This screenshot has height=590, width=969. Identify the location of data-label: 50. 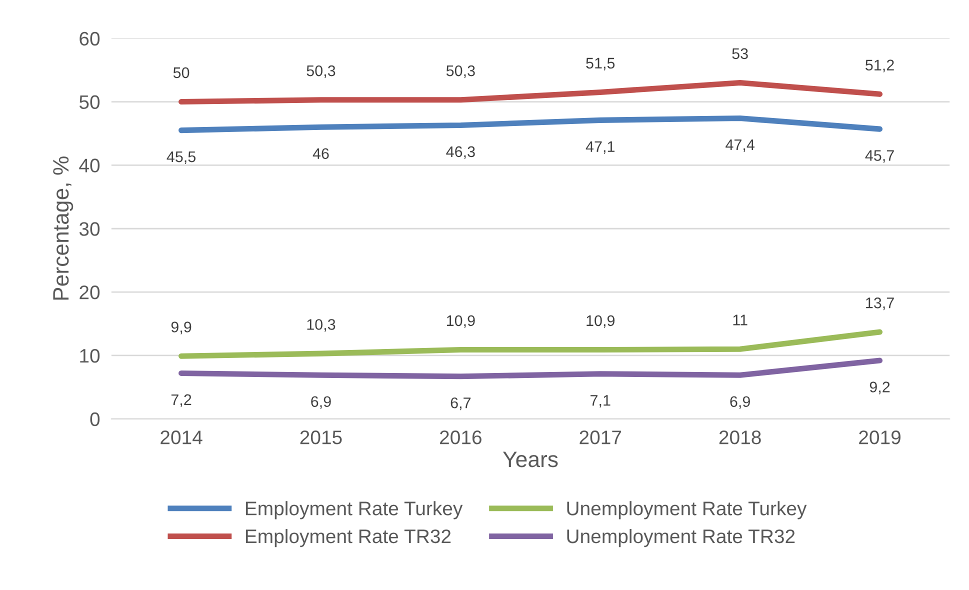
(181, 72).